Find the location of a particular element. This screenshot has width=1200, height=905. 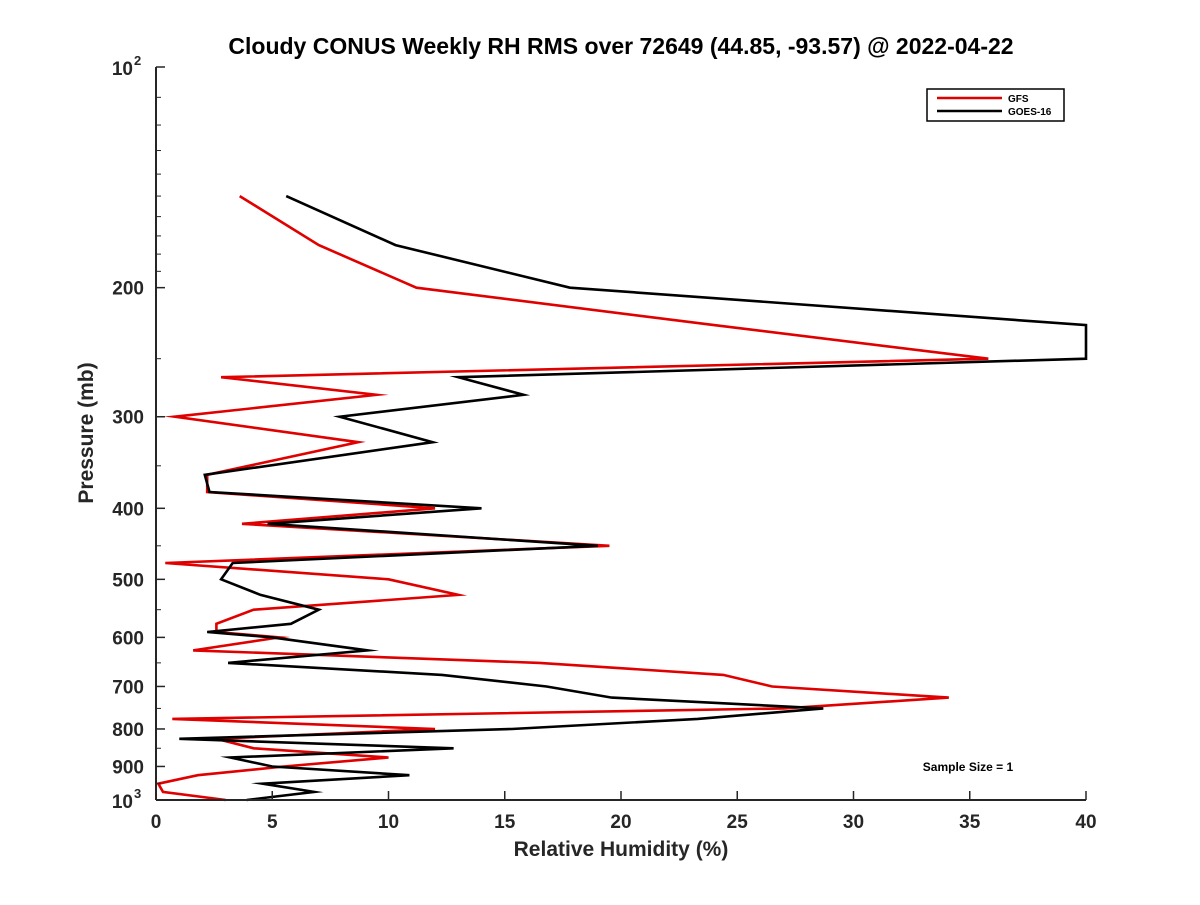

legend-entry-label: GOES-16 is located at coordinates (1030, 112).